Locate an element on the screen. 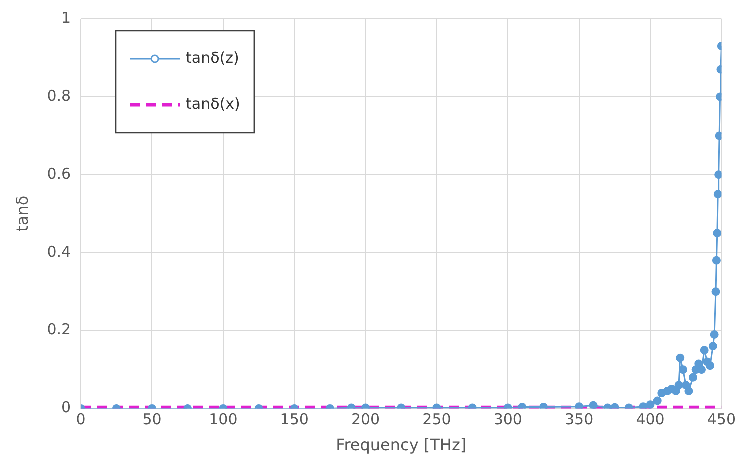  y-tick-label: 0.8 is located at coordinates (59, 95).